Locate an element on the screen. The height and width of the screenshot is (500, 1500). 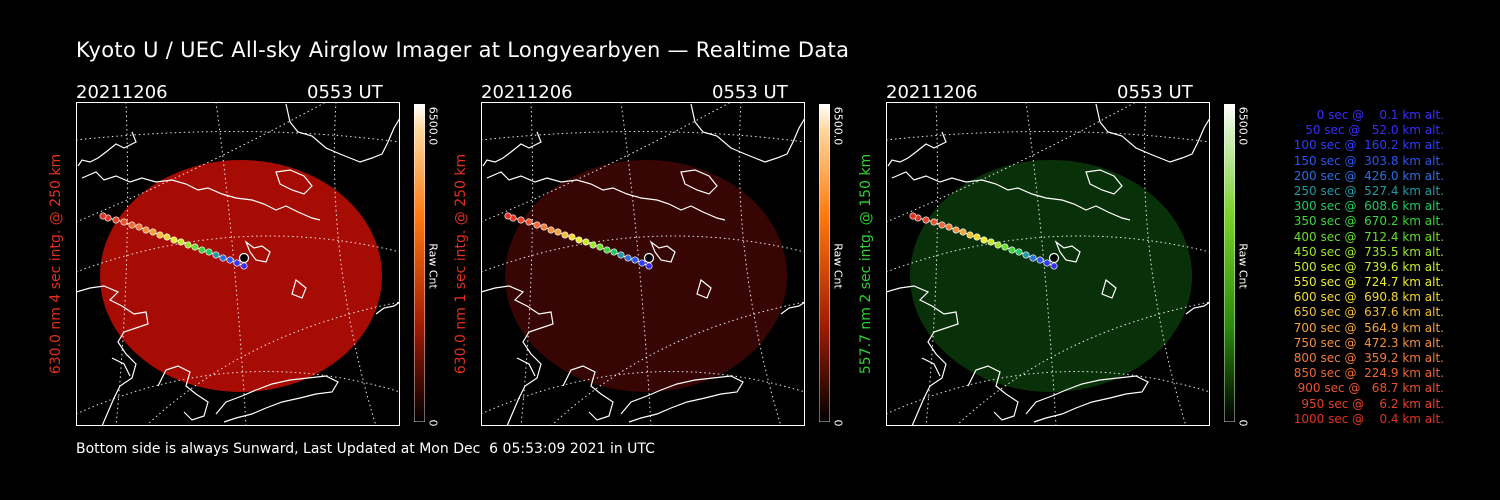
legend-row: 150 sec @ 303.8 km alt. is located at coordinates (1366, 160).